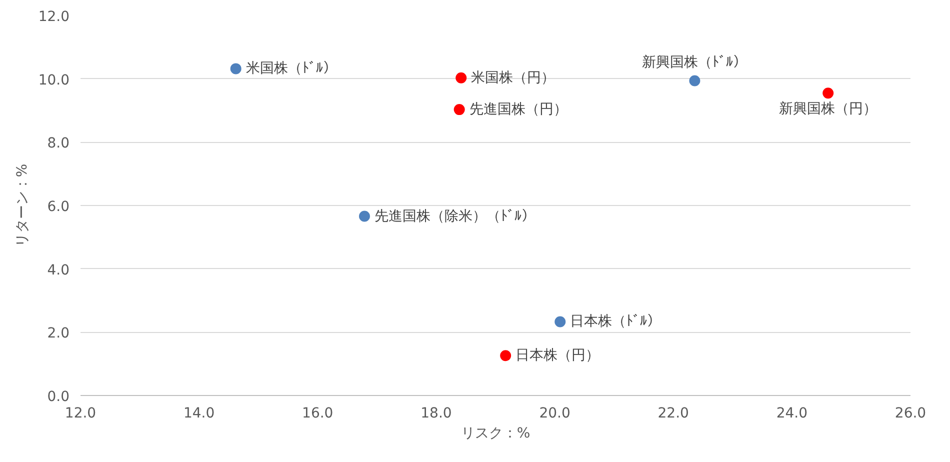  What do you see at coordinates (455, 216) in the screenshot?
I see `annotation: 先進国株（除米）（ﾄﾞﾙ）` at bounding box center [455, 216].